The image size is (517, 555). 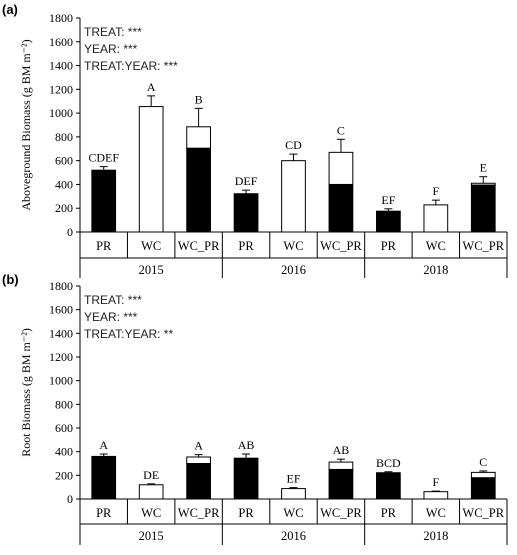 I want to click on panel-label: (b), so click(x=10, y=279).